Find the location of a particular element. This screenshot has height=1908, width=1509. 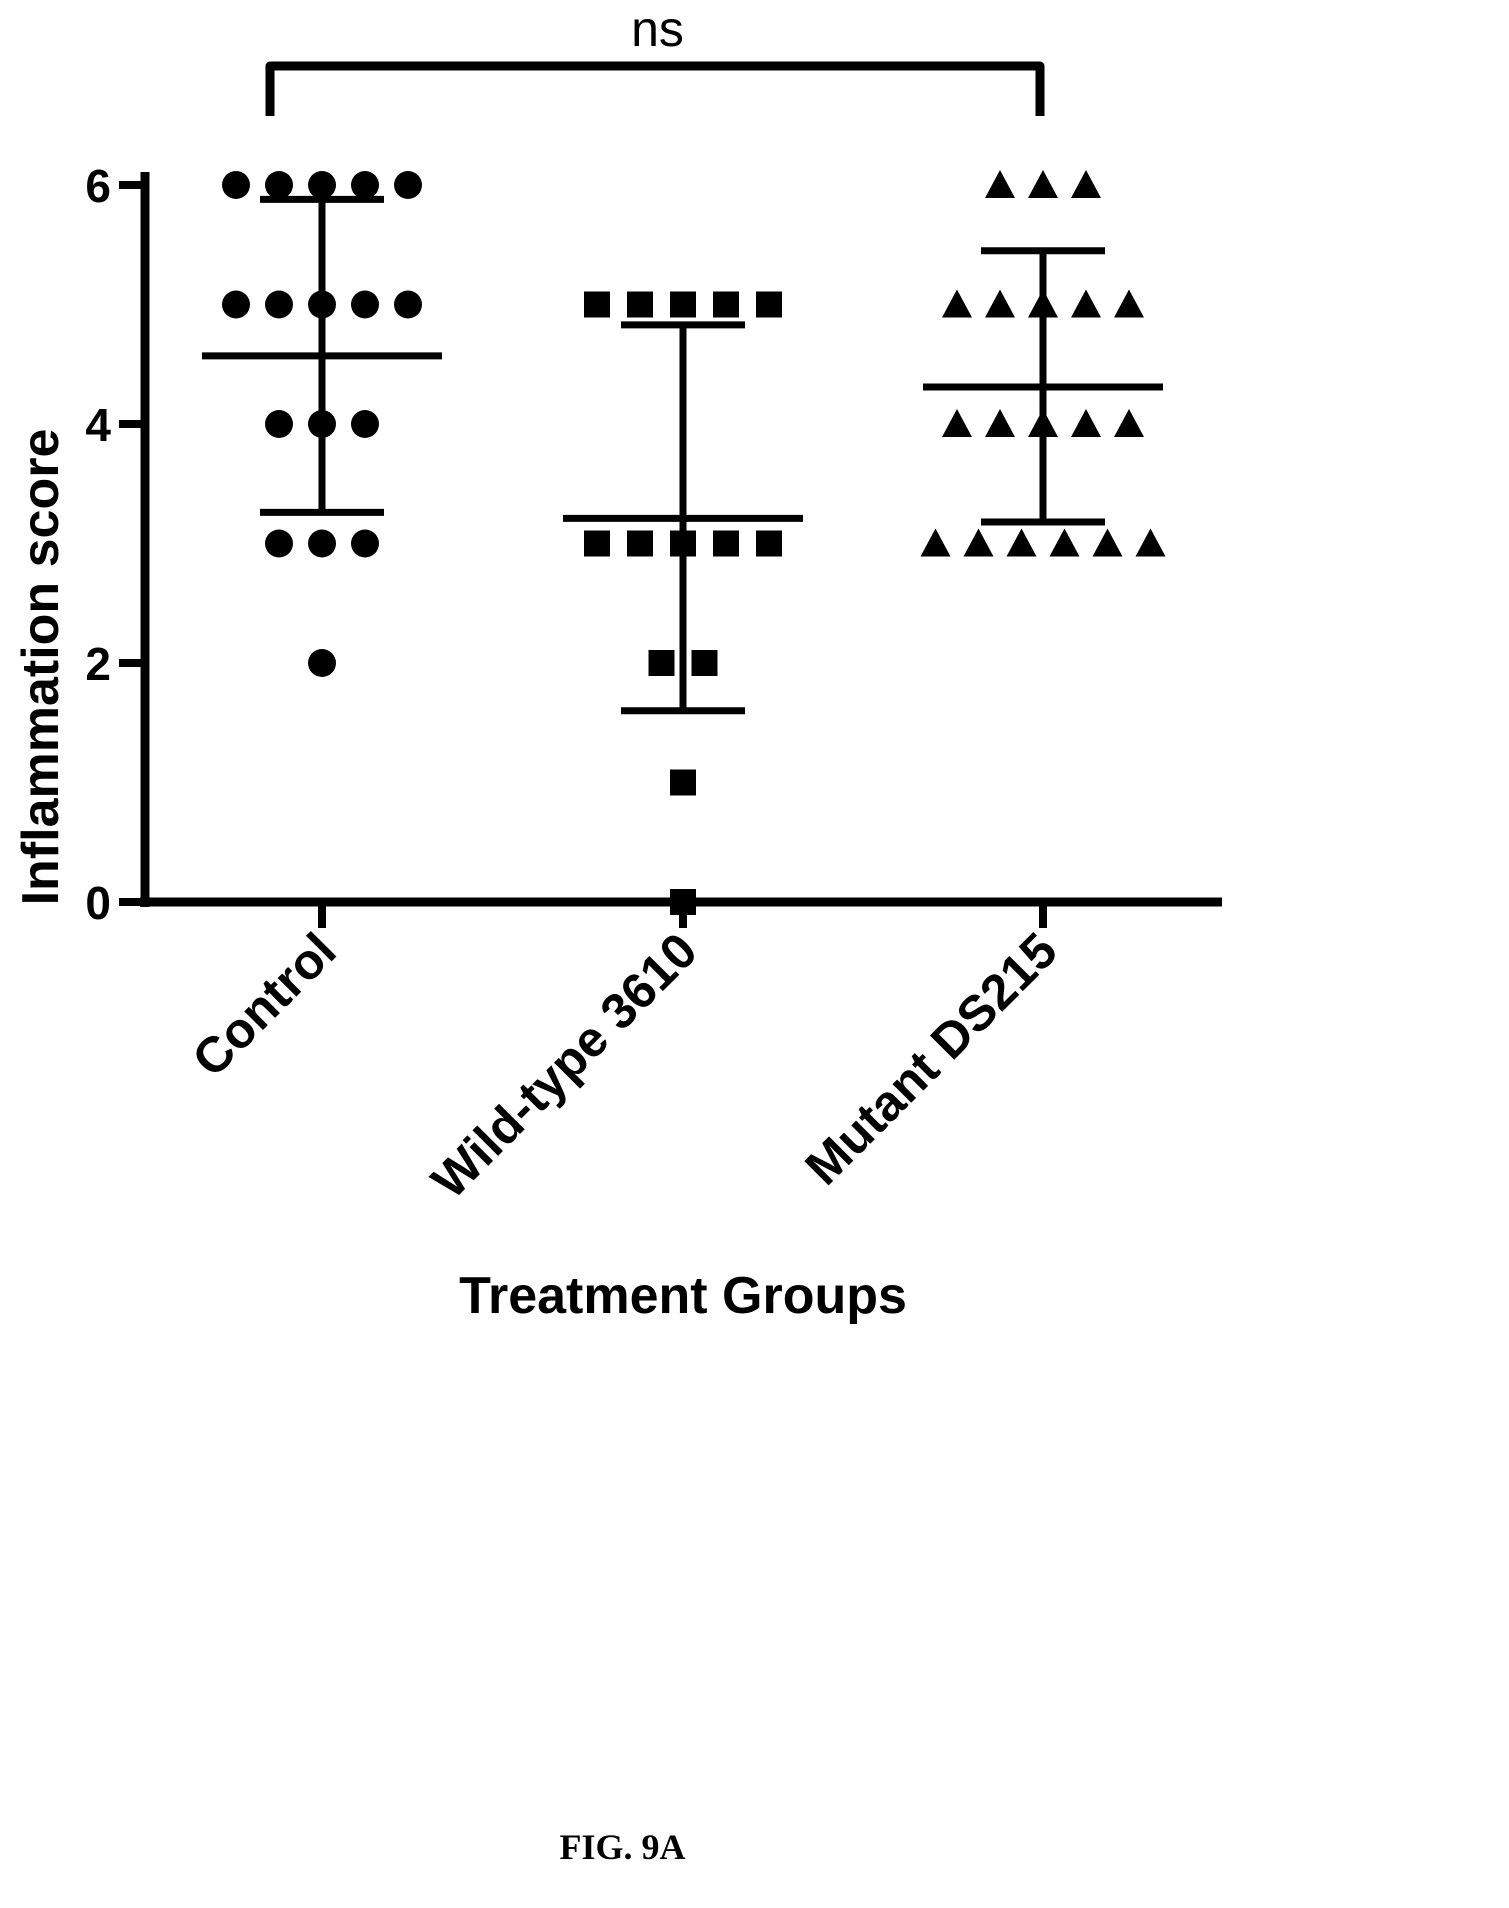

significance-bracket: ns is located at coordinates (655, 58).